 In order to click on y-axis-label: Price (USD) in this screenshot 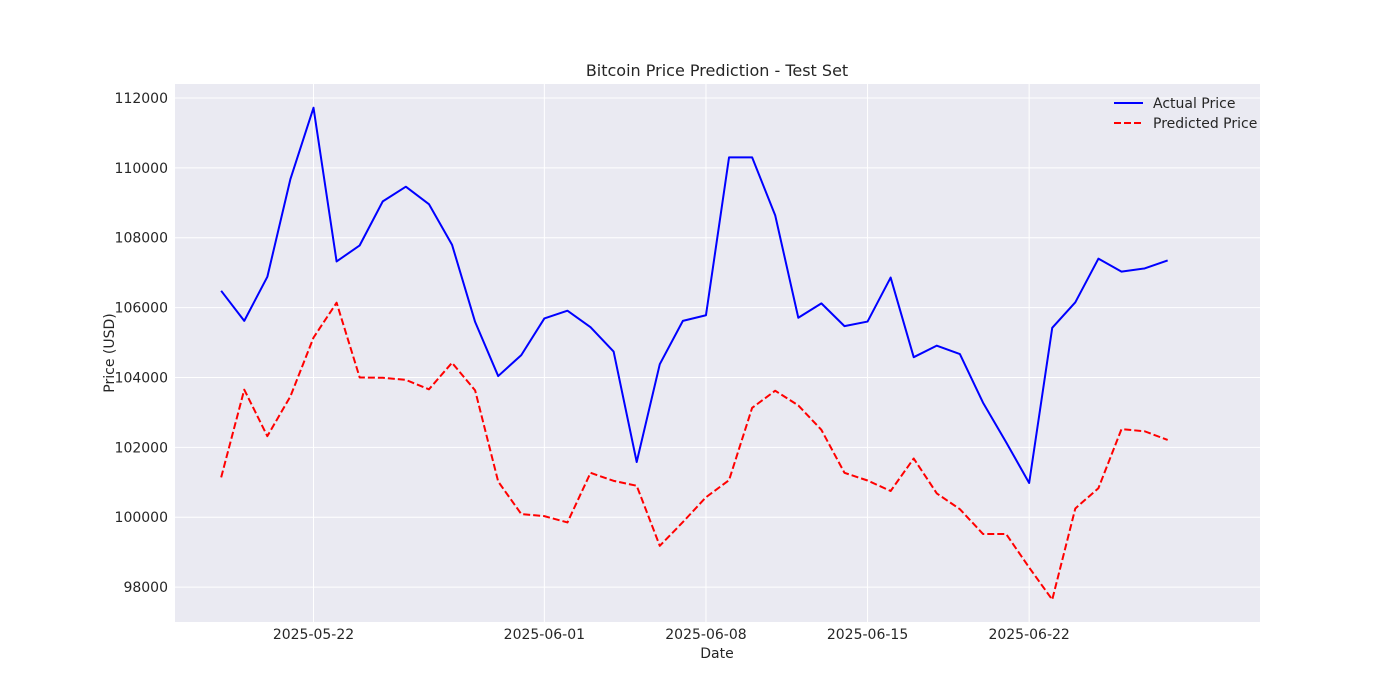, I will do `click(110, 352)`.